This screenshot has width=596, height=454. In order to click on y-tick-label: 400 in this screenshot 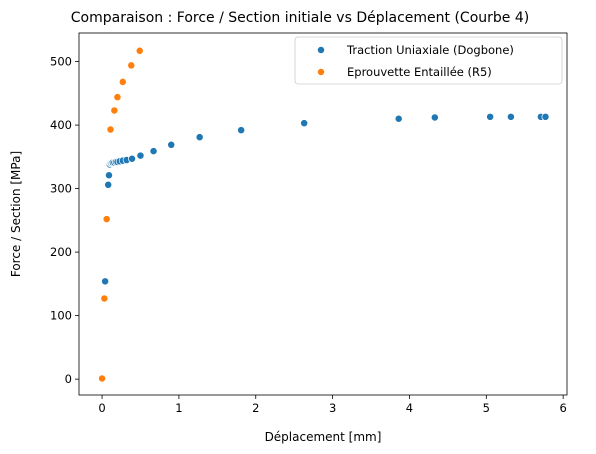, I will do `click(61, 125)`.